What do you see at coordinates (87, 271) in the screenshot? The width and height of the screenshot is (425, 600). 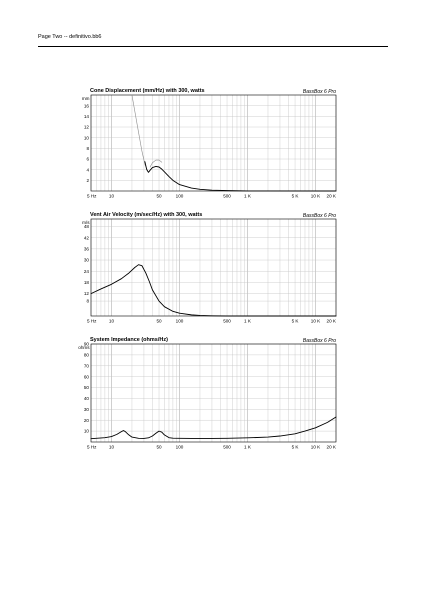 I see `y-tick-label: 24` at bounding box center [87, 271].